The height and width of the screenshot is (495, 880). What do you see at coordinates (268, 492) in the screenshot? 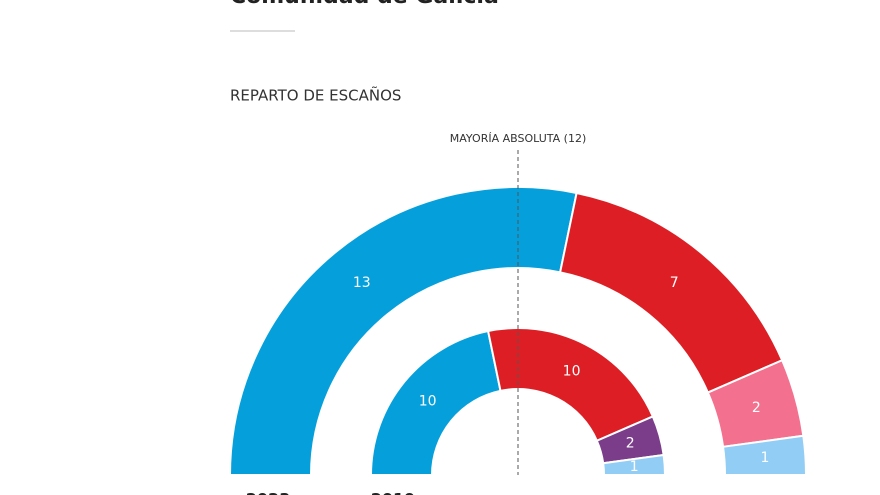
I see `ring-year-label: 2023` at bounding box center [268, 492].